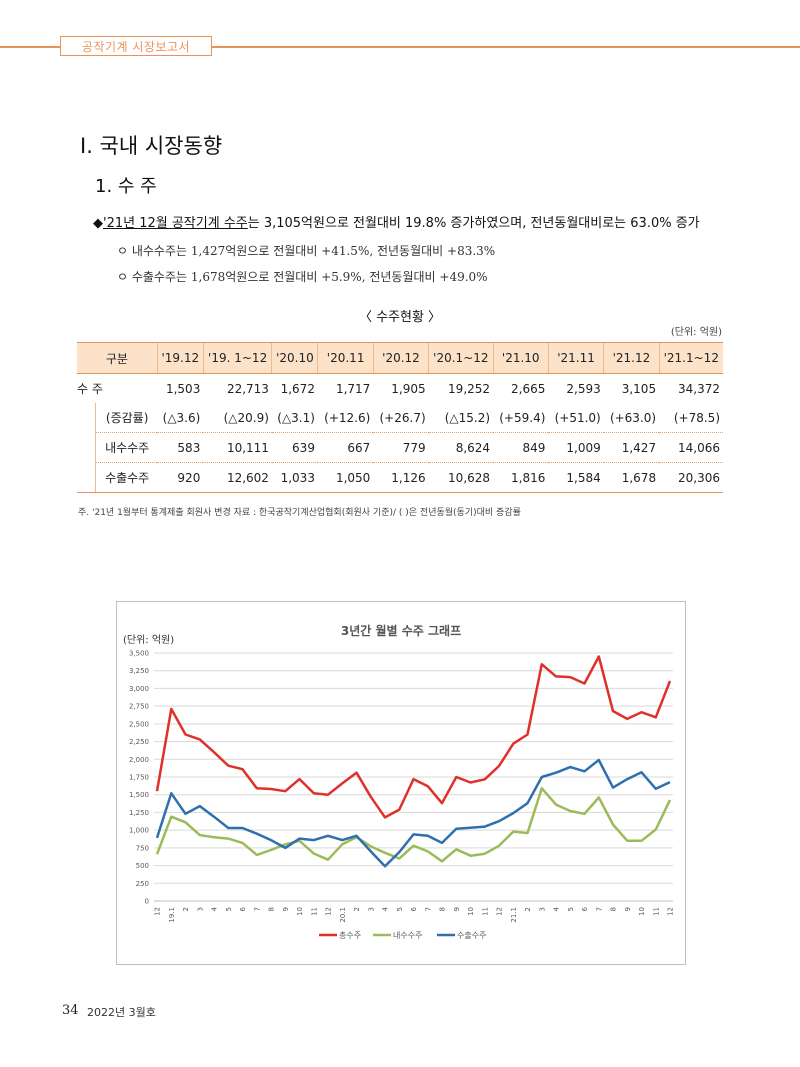 The width and height of the screenshot is (800, 1067). I want to click on legend-label: 내수수주, so click(407, 935).